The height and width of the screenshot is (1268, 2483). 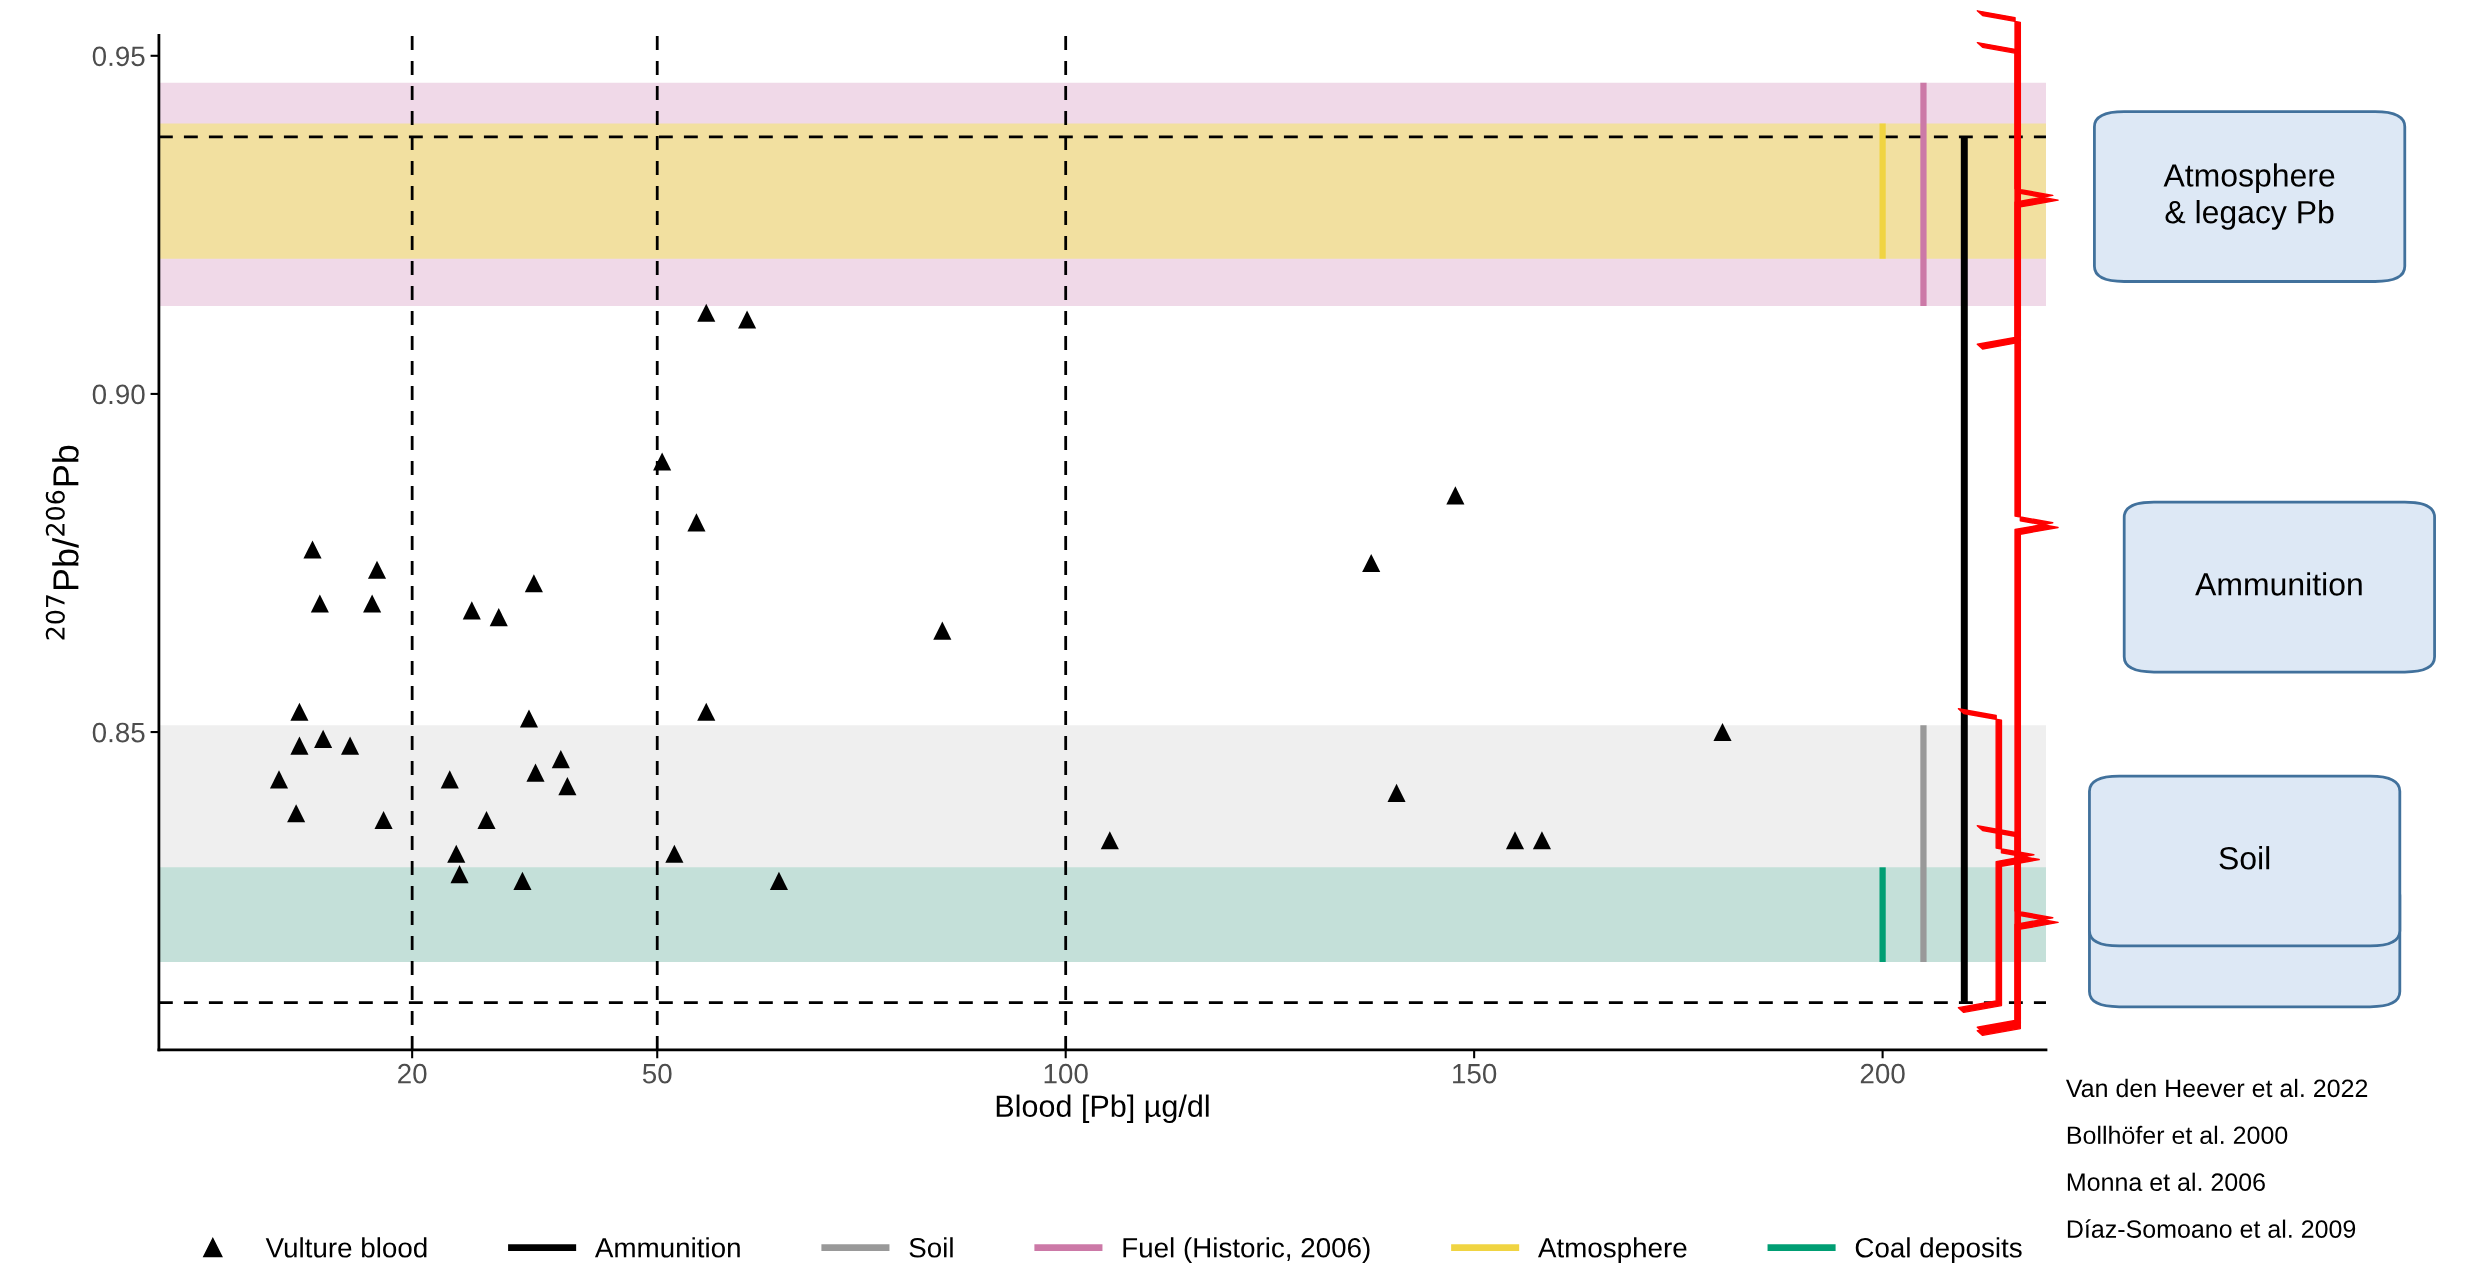 I want to click on text: Bollhöfer et al. 2000, so click(x=2177, y=1135).